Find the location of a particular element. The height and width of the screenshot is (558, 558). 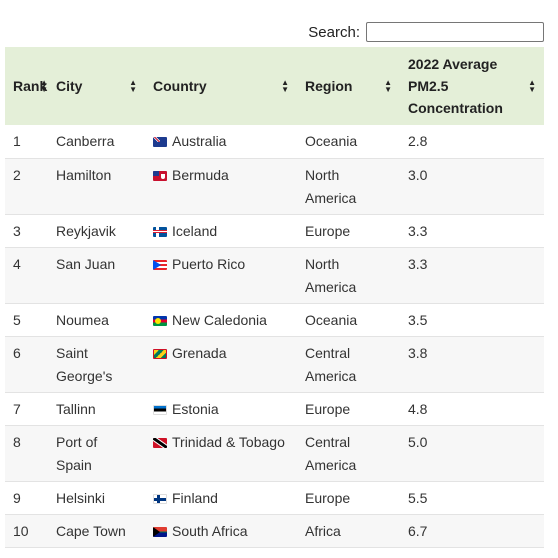

cell-region: Africa is located at coordinates (348, 531).